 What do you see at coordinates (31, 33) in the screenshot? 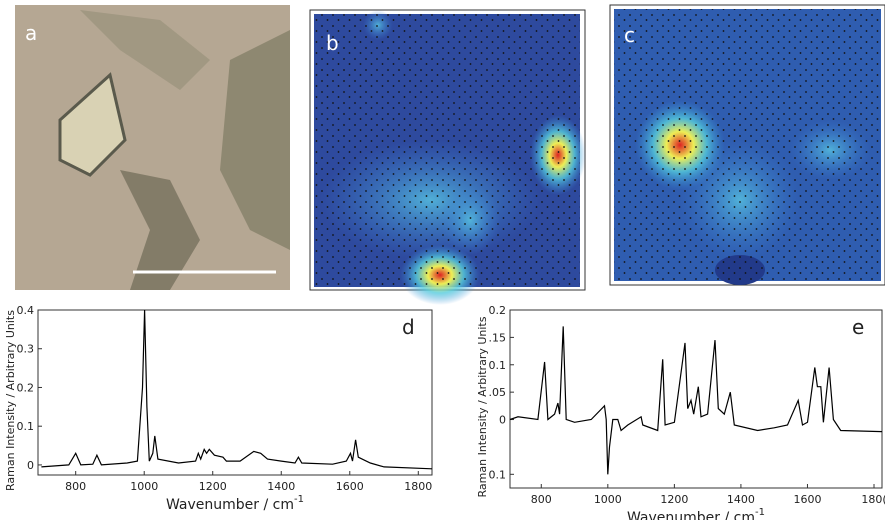
I see `panel-label: a` at bounding box center [31, 33].